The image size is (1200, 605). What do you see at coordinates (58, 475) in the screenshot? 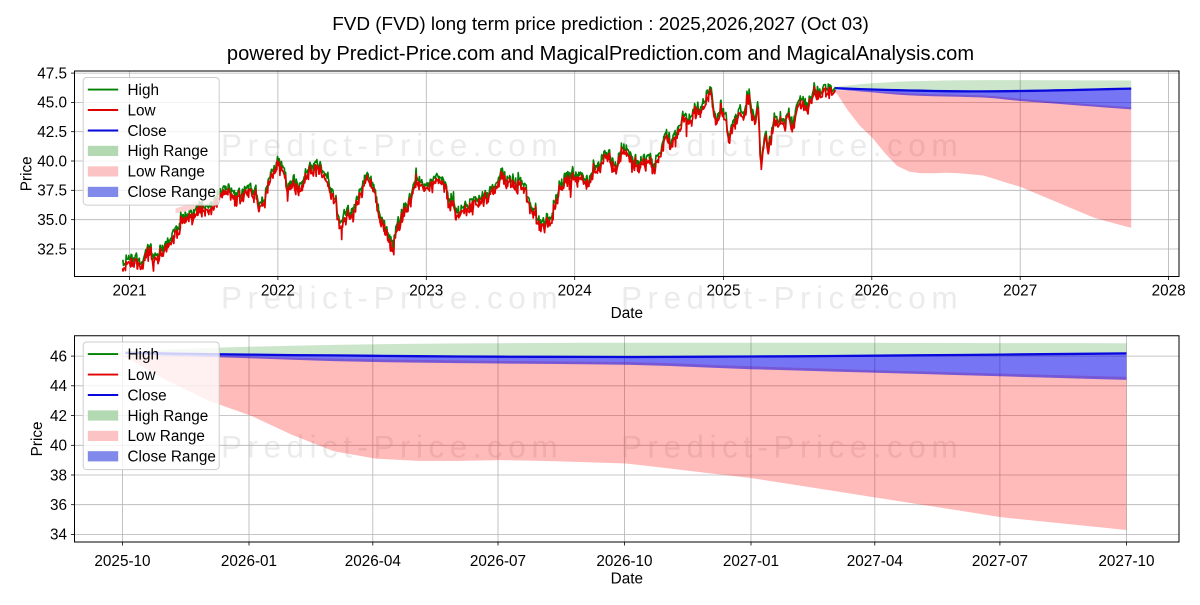
I see `svg-text: 38` at bounding box center [58, 475].